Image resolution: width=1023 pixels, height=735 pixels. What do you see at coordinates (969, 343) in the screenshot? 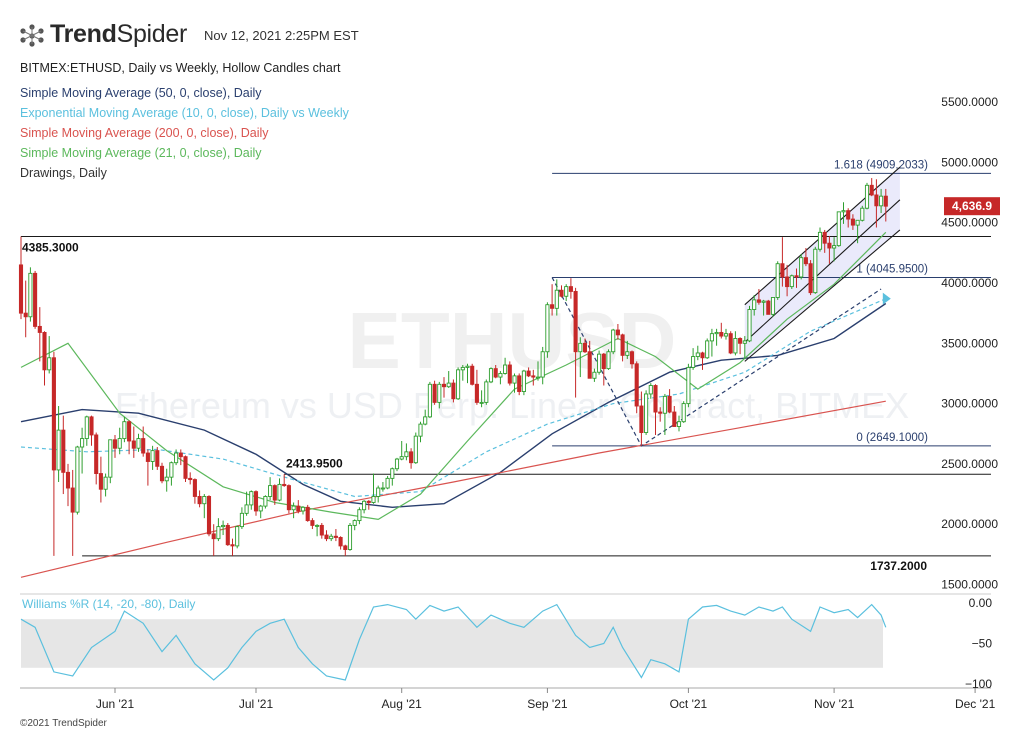
I see `price-tick-label: 3500.0000` at bounding box center [969, 343].